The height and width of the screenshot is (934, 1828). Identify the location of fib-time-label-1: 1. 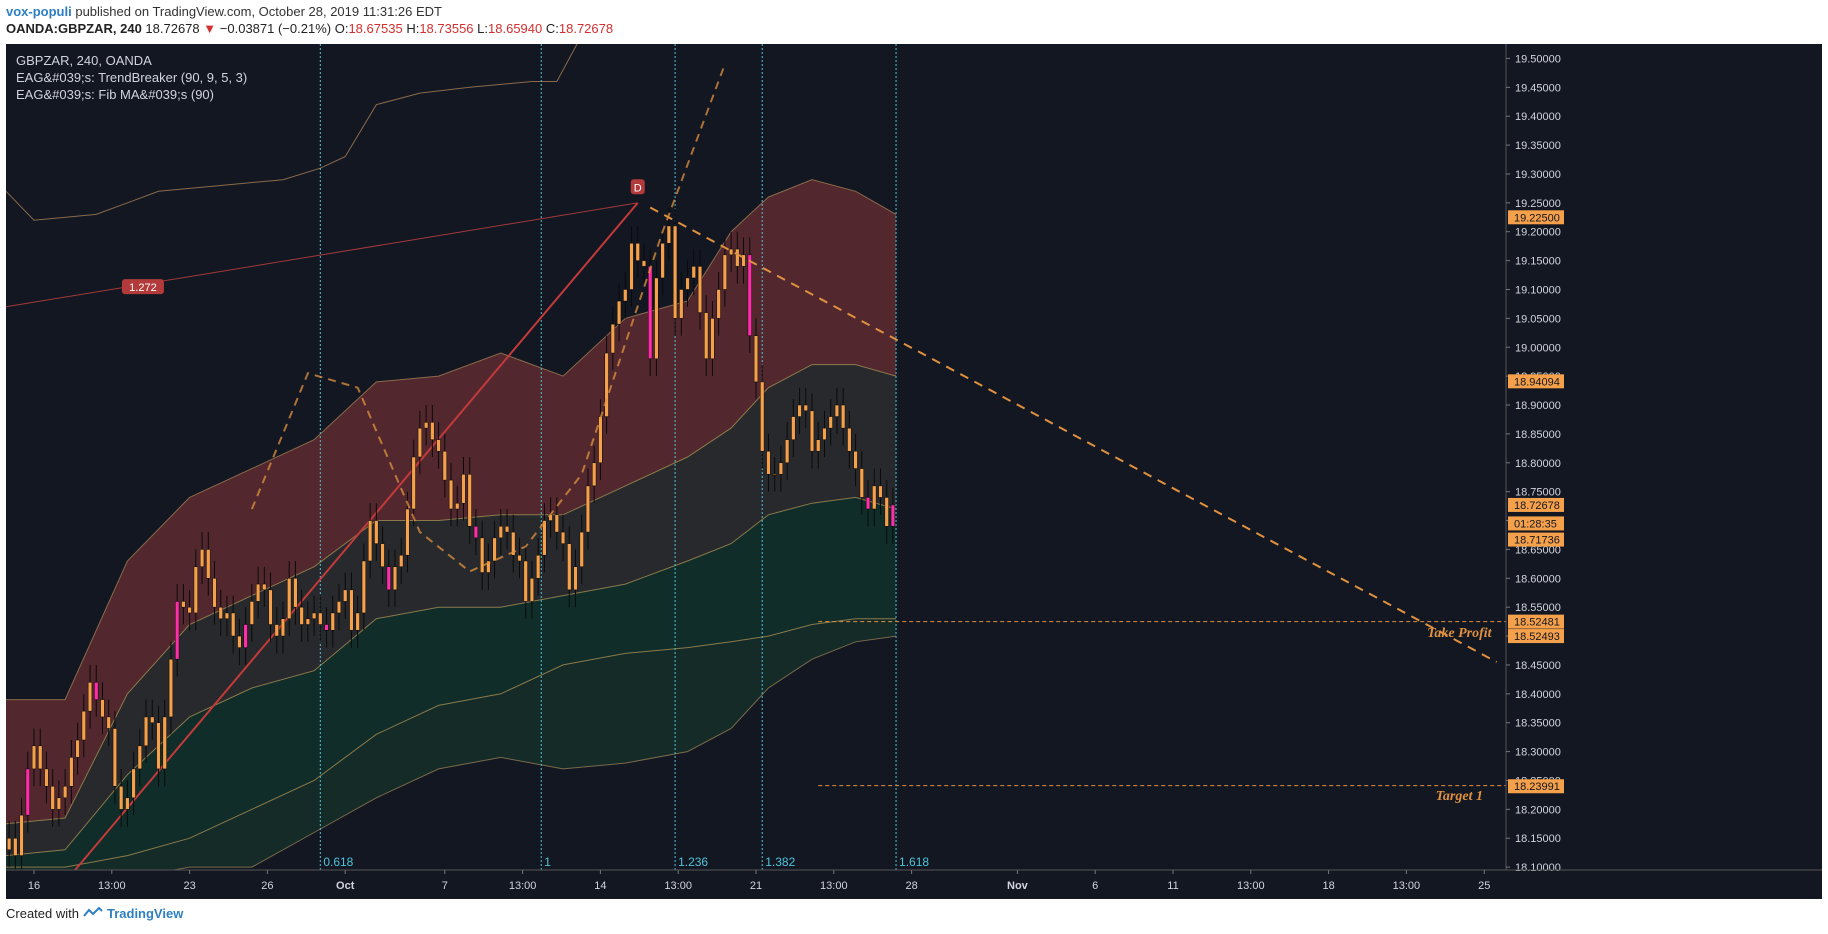
(547, 862).